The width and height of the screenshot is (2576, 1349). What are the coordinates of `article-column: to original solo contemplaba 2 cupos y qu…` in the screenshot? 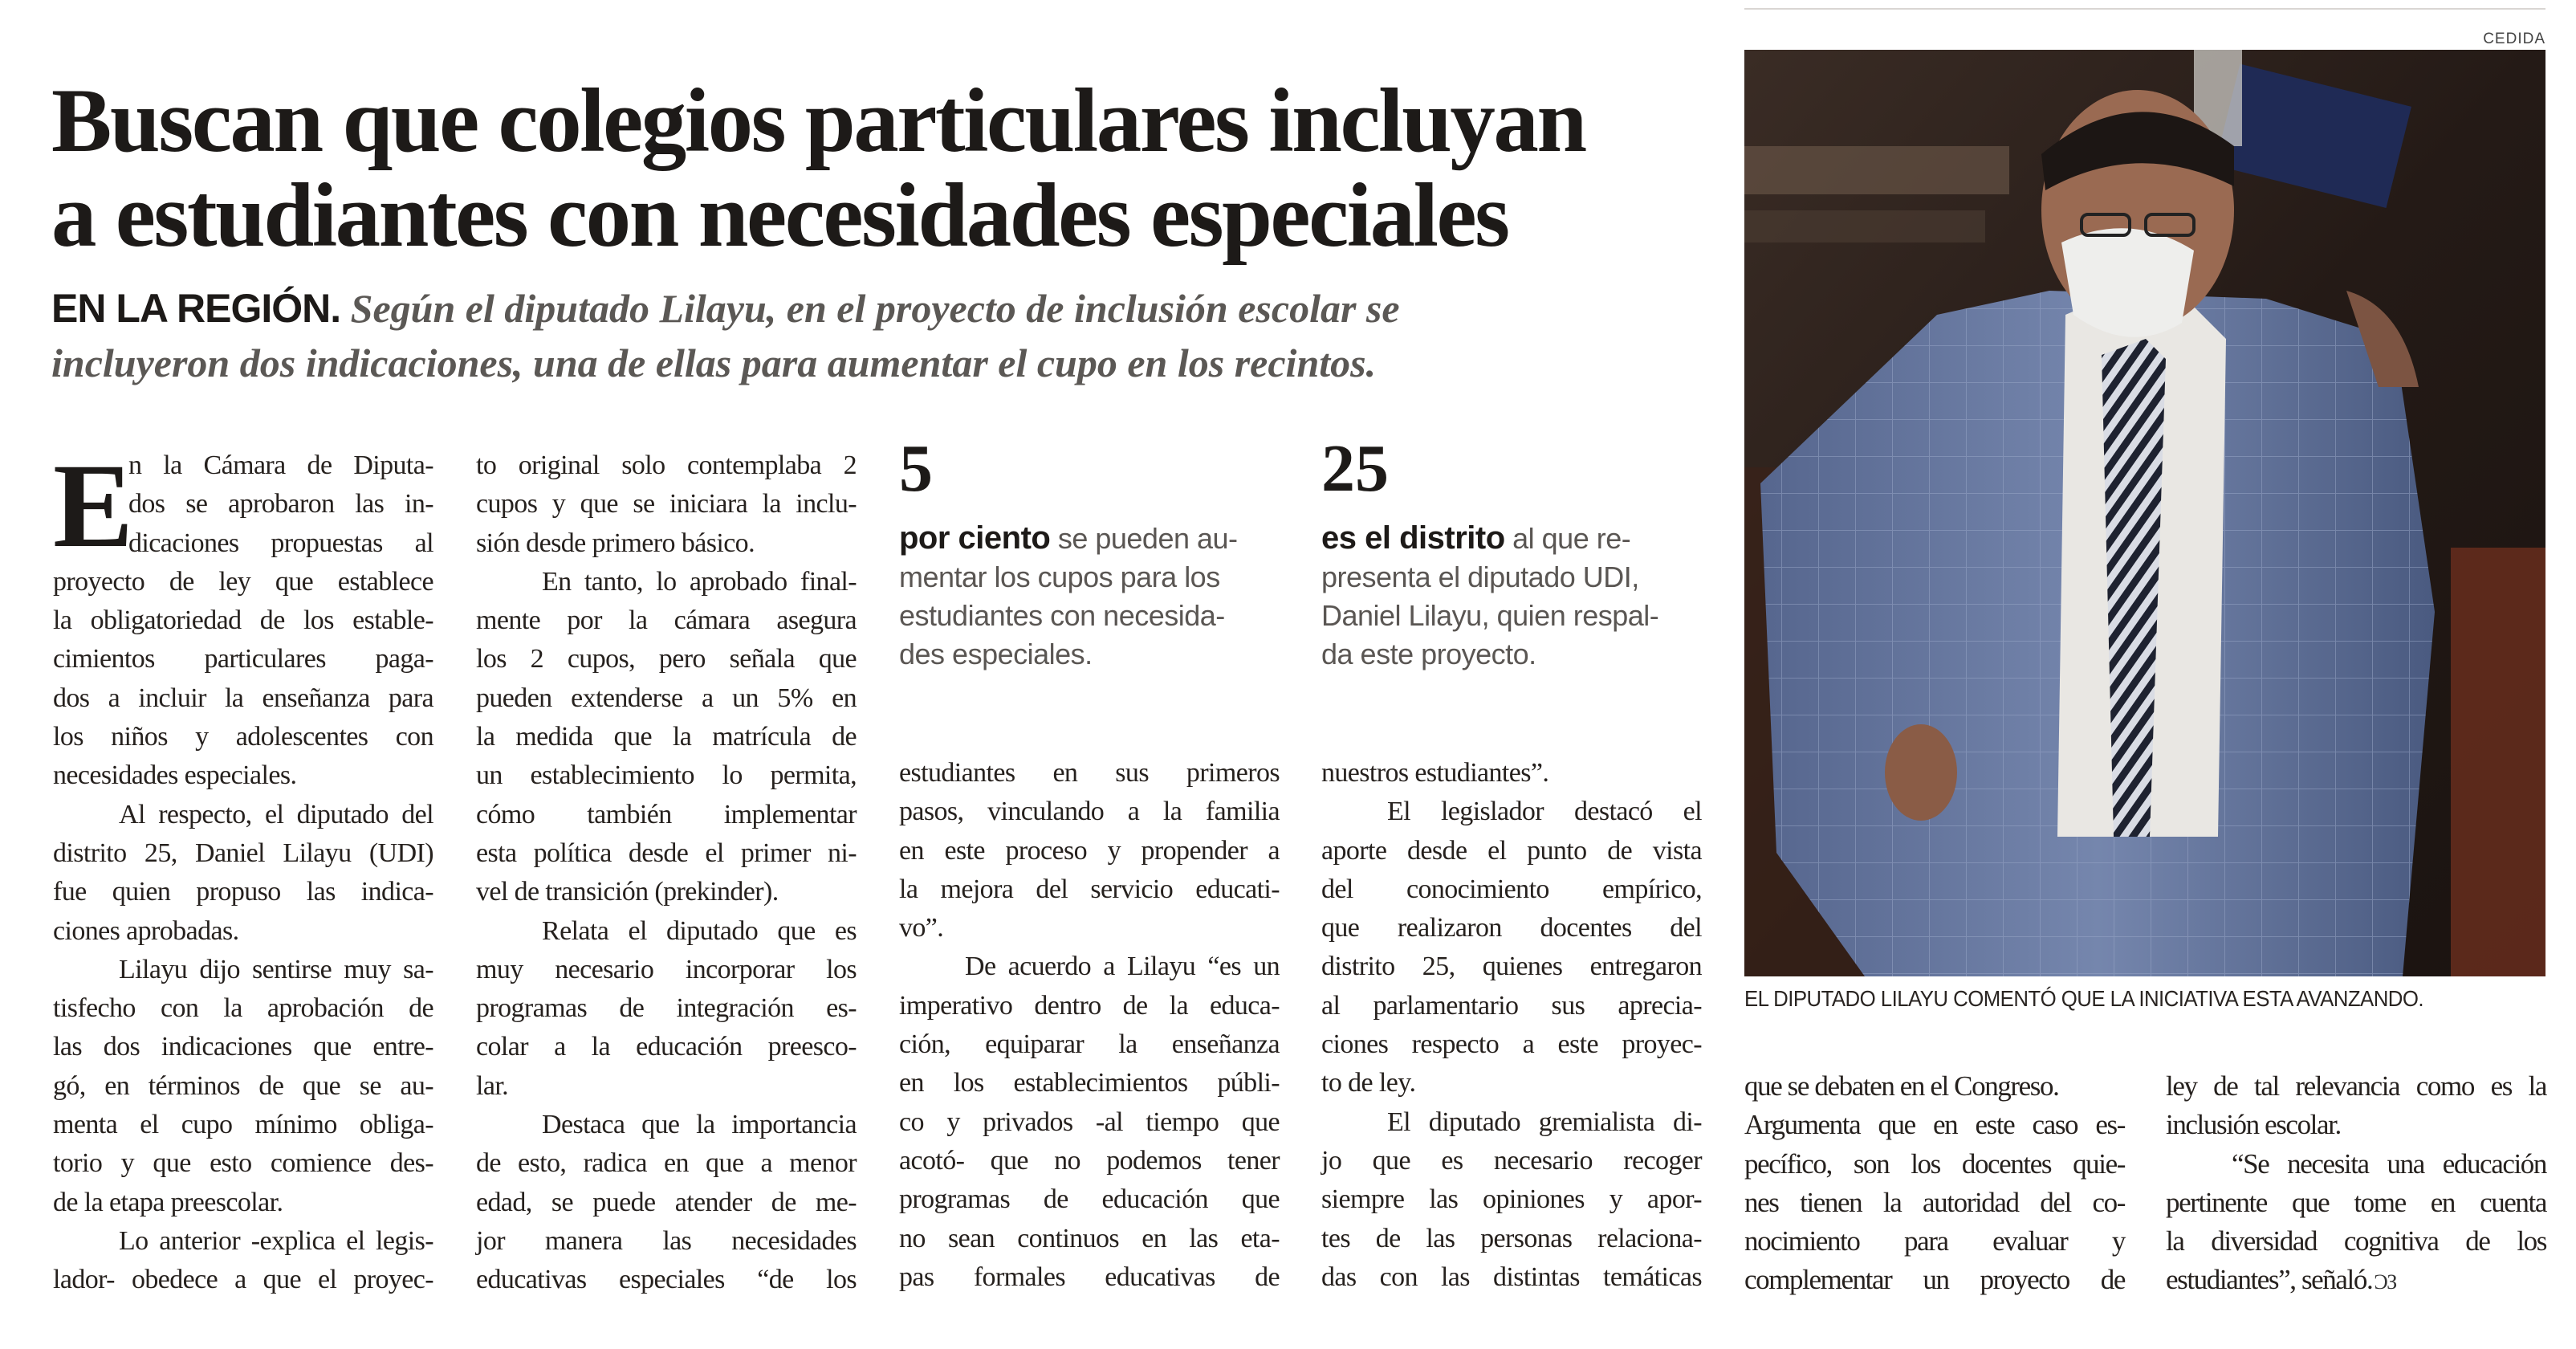 It's located at (666, 873).